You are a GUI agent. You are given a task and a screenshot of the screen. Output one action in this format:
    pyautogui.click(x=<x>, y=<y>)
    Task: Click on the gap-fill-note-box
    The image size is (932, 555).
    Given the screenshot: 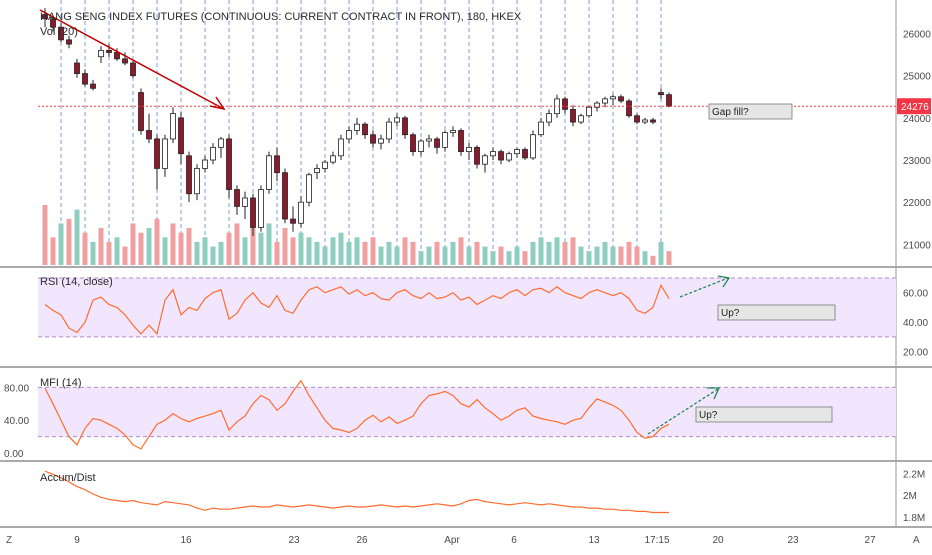 What is the action you would take?
    pyautogui.click(x=750, y=111)
    